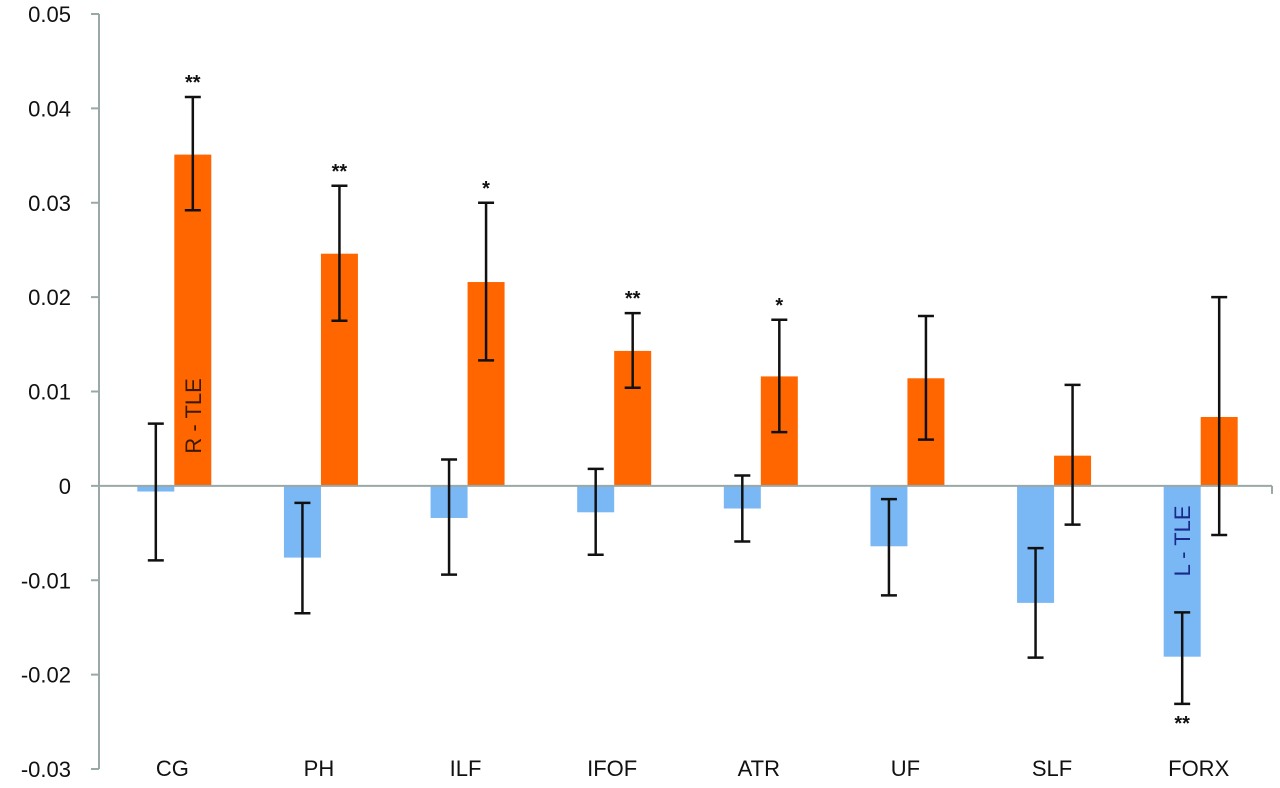 The height and width of the screenshot is (788, 1280). Describe the element at coordinates (466, 768) in the screenshot. I see `category-label-ilf: ILF` at that location.